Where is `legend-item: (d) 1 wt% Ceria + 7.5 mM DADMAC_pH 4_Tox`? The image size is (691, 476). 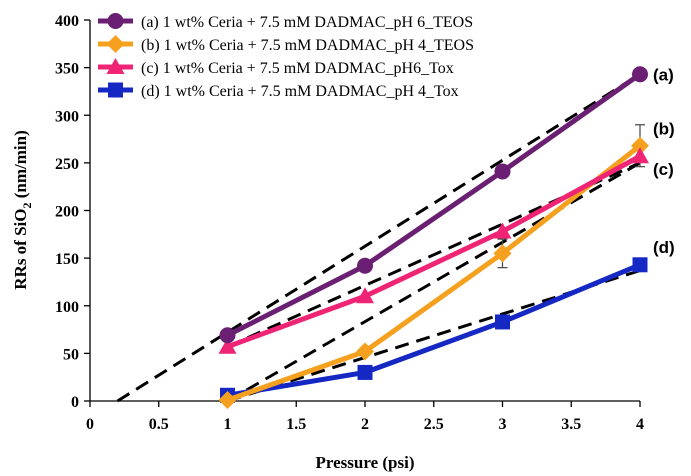 legend-item: (d) 1 wt% Ceria + 7.5 mM DADMAC_pH 4_Tox is located at coordinates (278, 91).